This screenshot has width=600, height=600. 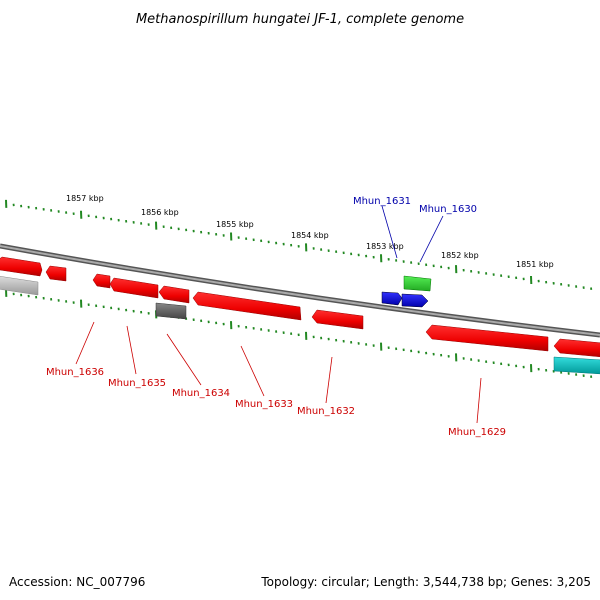 I want to click on lower-leader-lines, so click(x=278, y=372).